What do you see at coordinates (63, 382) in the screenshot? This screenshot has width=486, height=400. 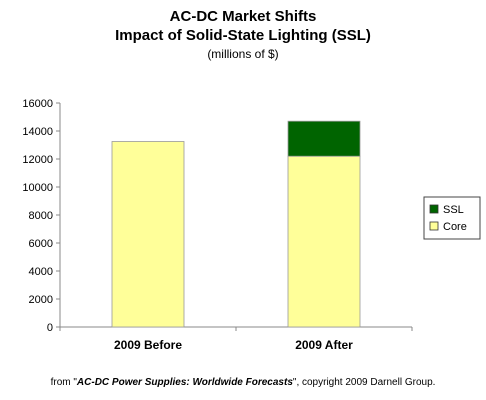 I see `footer-prefix: from "` at bounding box center [63, 382].